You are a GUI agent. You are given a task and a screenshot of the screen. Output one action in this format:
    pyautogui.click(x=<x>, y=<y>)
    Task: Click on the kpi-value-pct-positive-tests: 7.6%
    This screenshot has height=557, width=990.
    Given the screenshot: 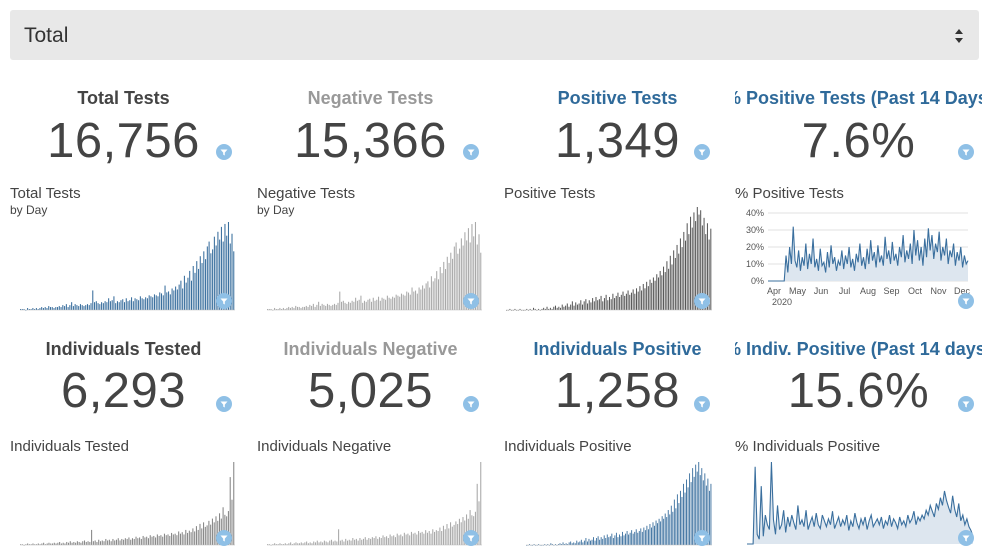 What is the action you would take?
    pyautogui.click(x=858, y=141)
    